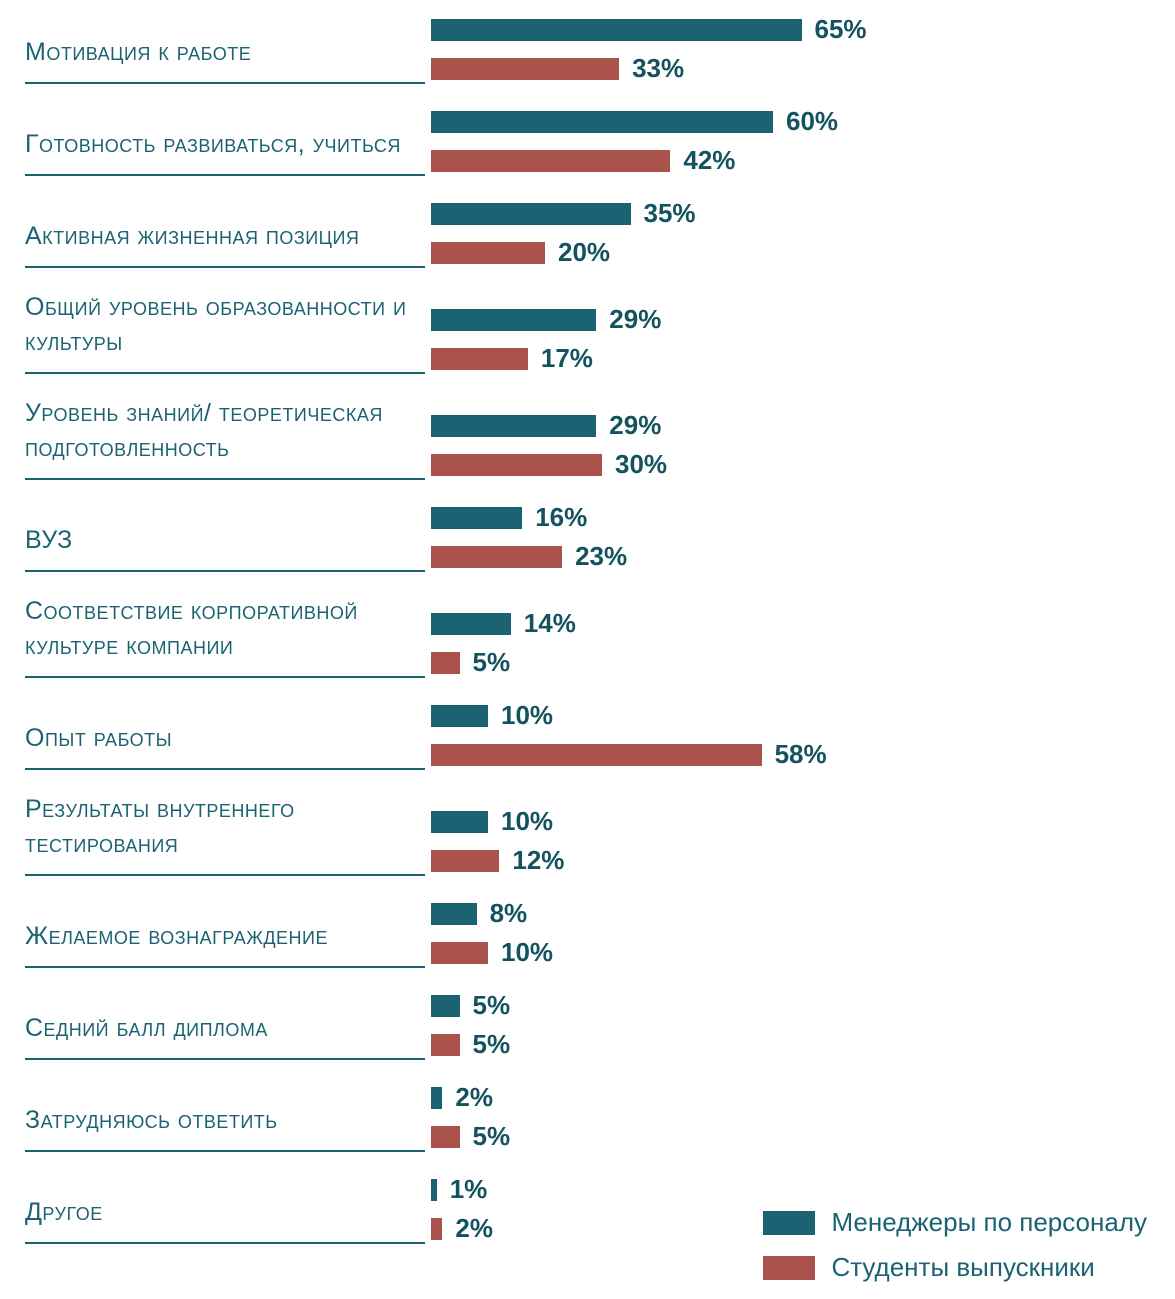  Describe the element at coordinates (649, 49) in the screenshot. I see `bar-group: 65% 33%` at that location.